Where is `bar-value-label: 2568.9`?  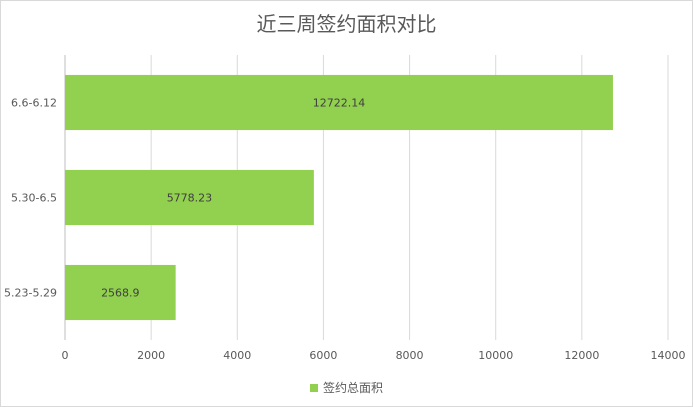
bar-value-label: 2568.9 is located at coordinates (120, 293).